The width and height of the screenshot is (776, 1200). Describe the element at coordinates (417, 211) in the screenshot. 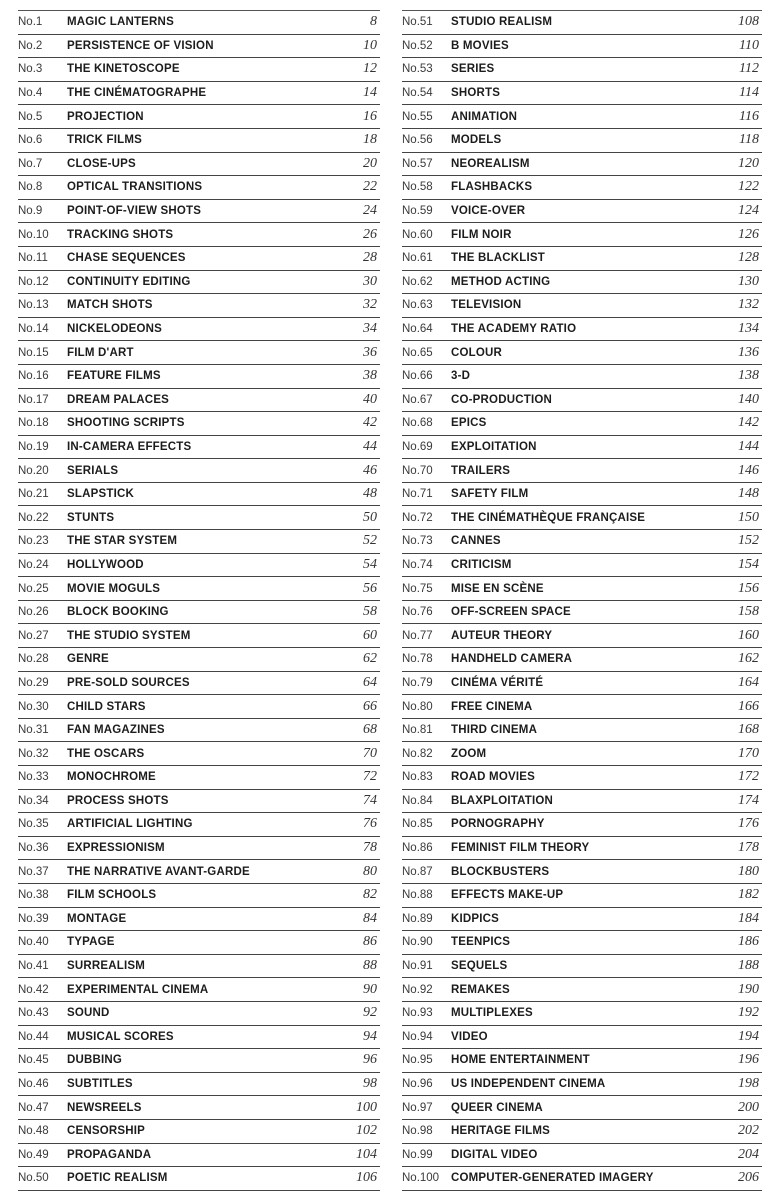

I see `entry-number: No.59` at that location.